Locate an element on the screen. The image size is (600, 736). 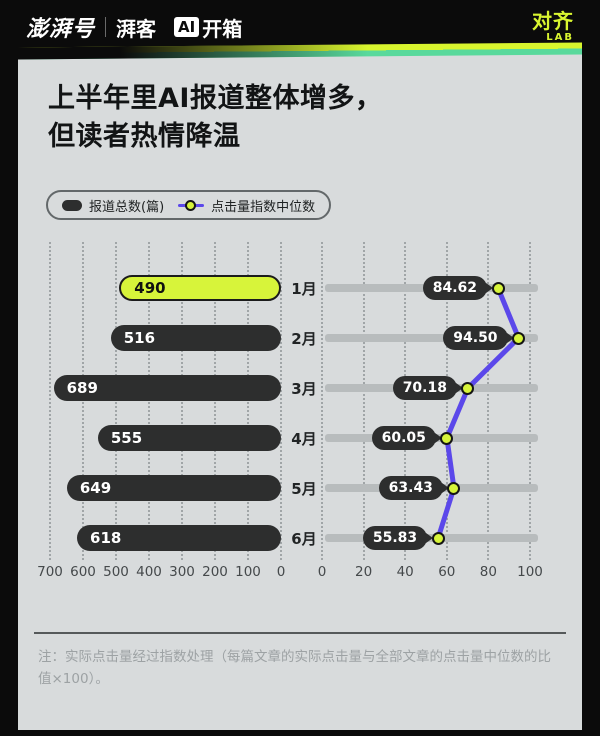
ai-unbox-logo: AI 开箱 is located at coordinates (208, 27).